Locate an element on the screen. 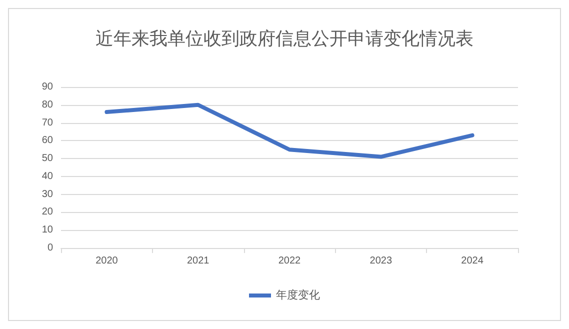 The width and height of the screenshot is (569, 329). x-tick-label: 2022 is located at coordinates (290, 261).